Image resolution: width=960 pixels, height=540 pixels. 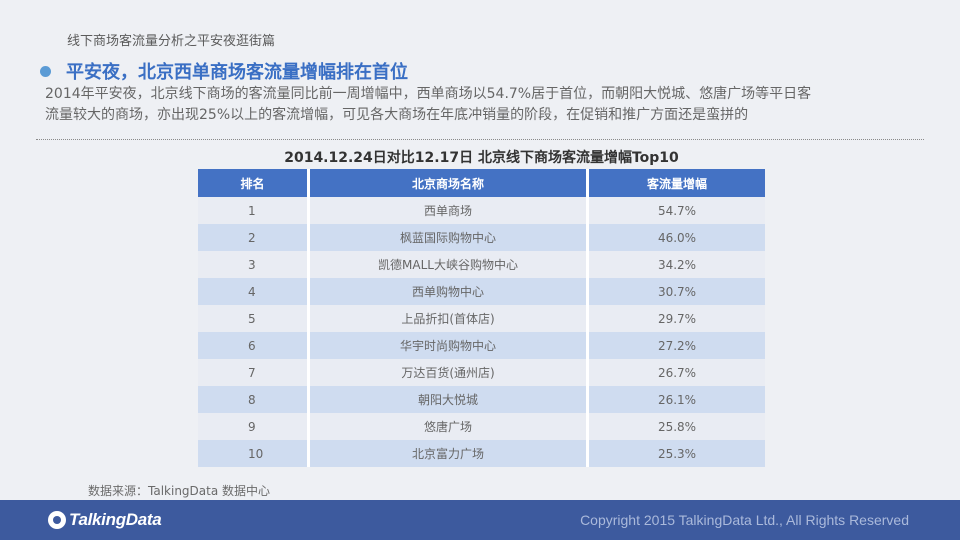 What do you see at coordinates (449, 237) in the screenshot?
I see `mall-name-cell: 枫蓝国际购物中心` at bounding box center [449, 237].